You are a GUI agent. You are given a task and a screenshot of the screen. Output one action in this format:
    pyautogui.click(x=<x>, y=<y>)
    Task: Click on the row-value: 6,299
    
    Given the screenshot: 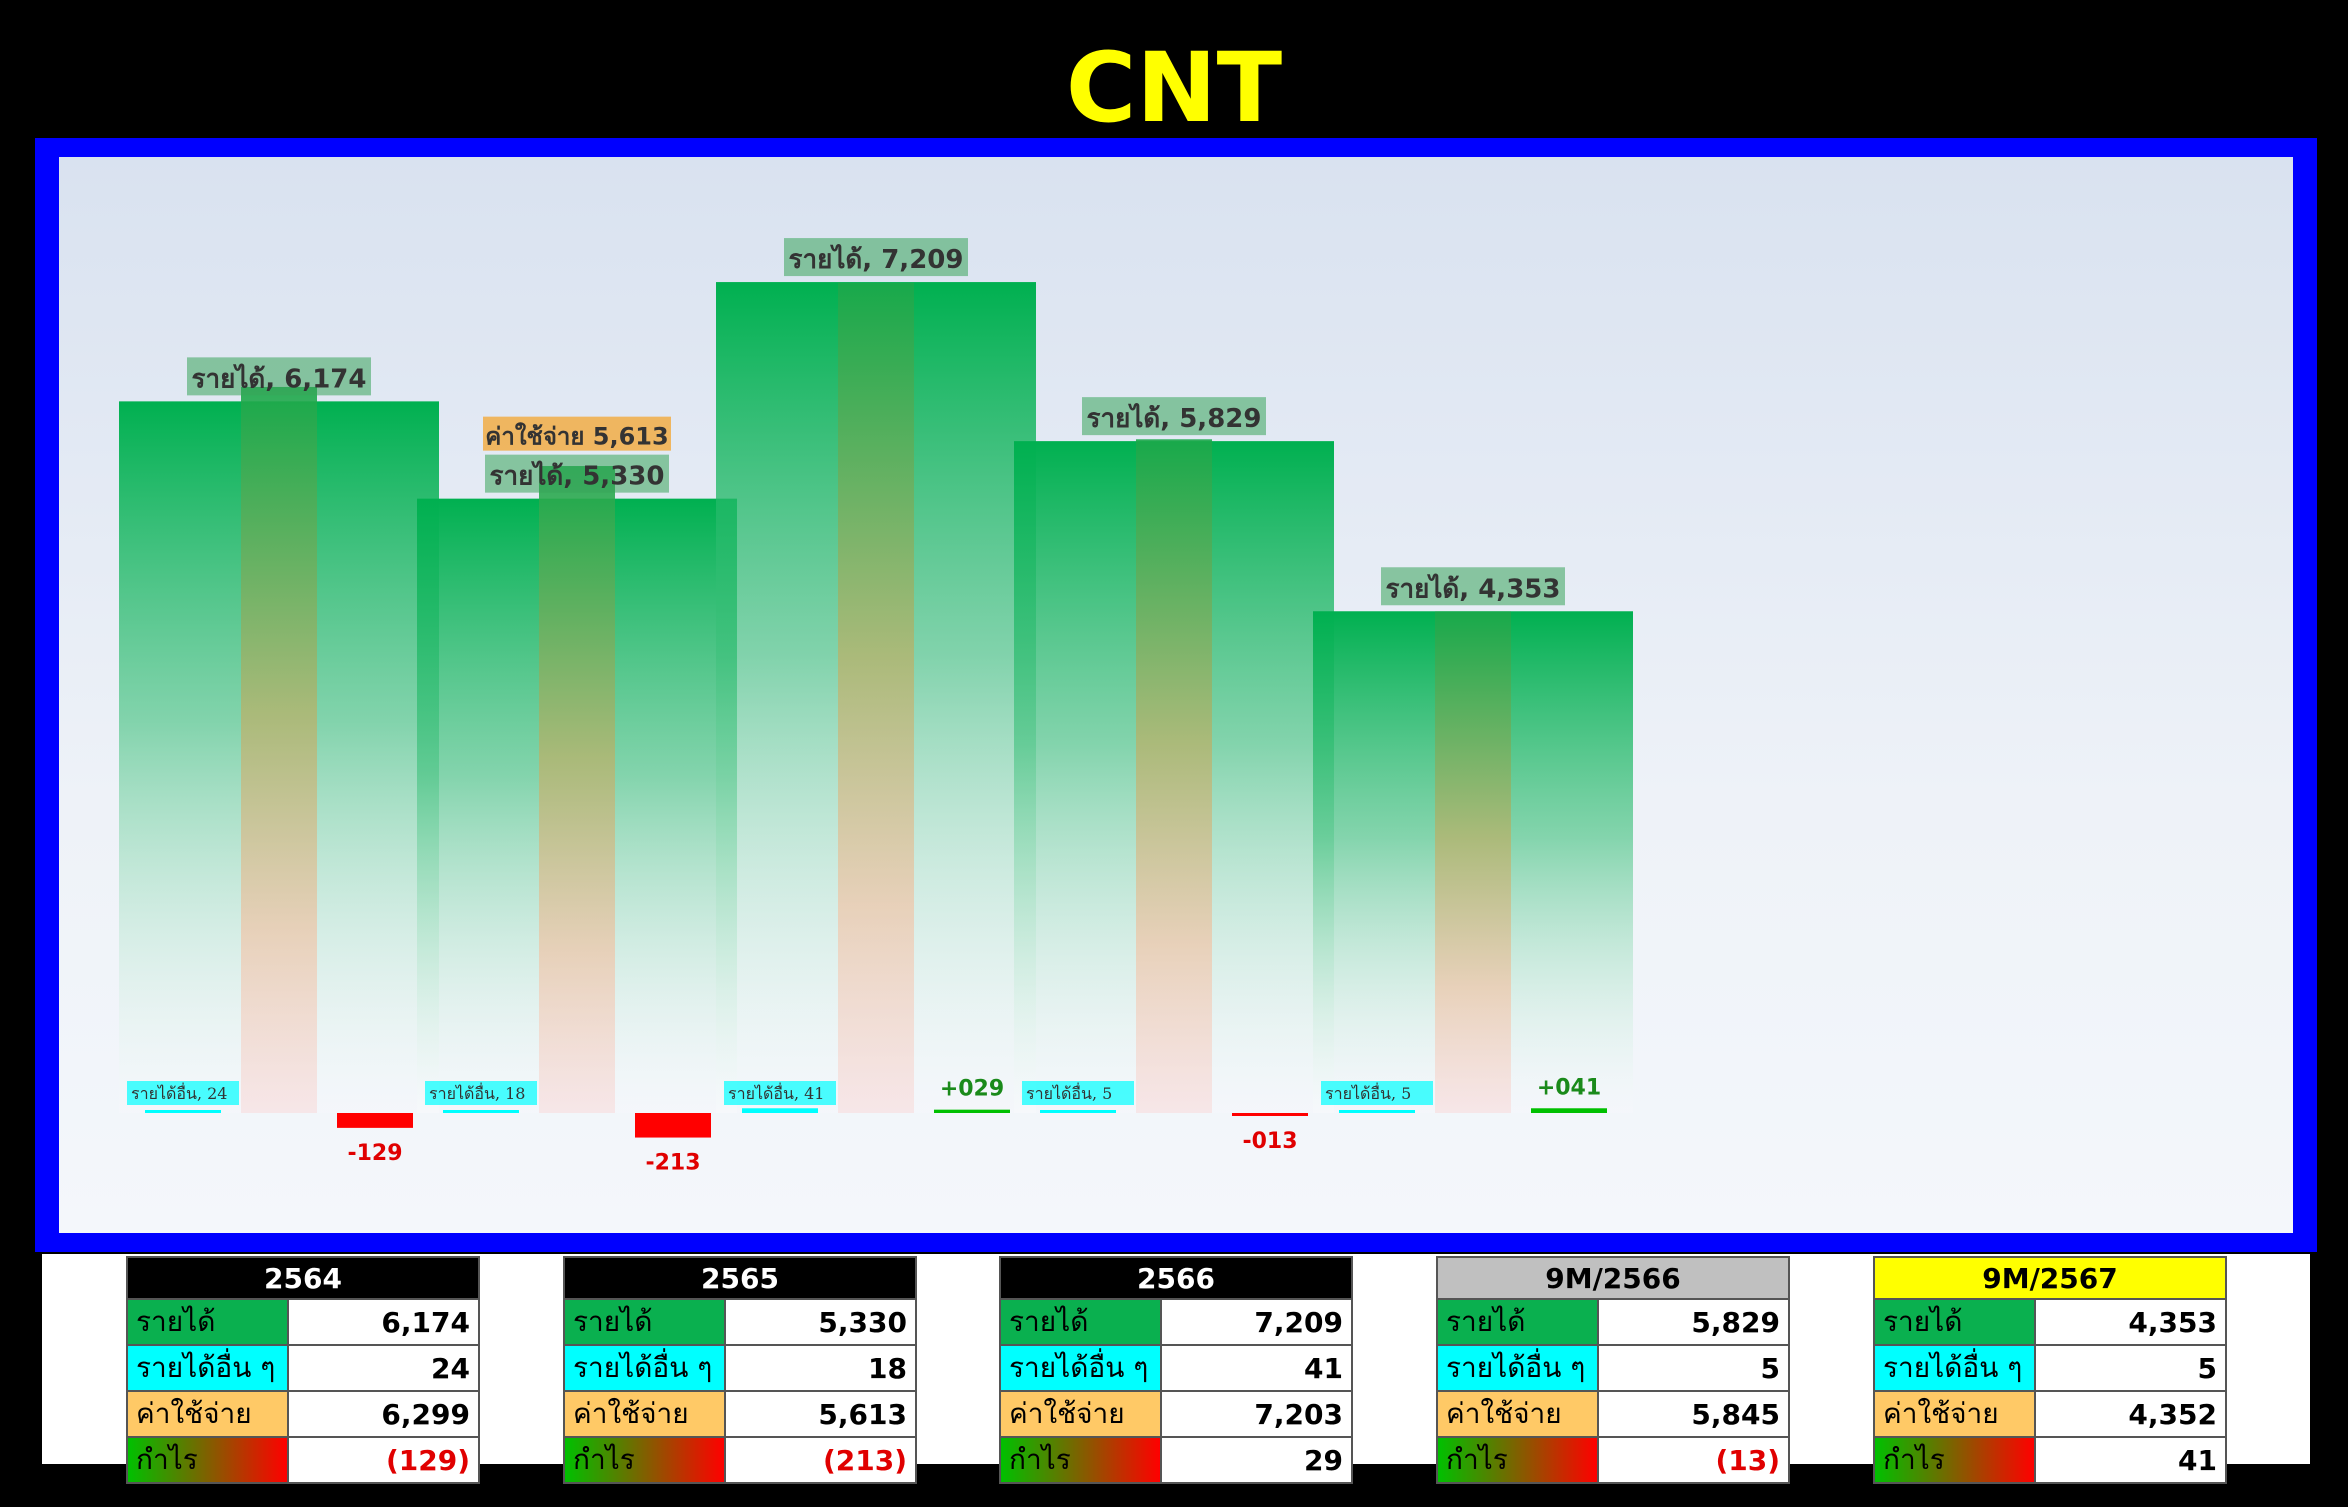 What is the action you would take?
    pyautogui.click(x=383, y=1414)
    